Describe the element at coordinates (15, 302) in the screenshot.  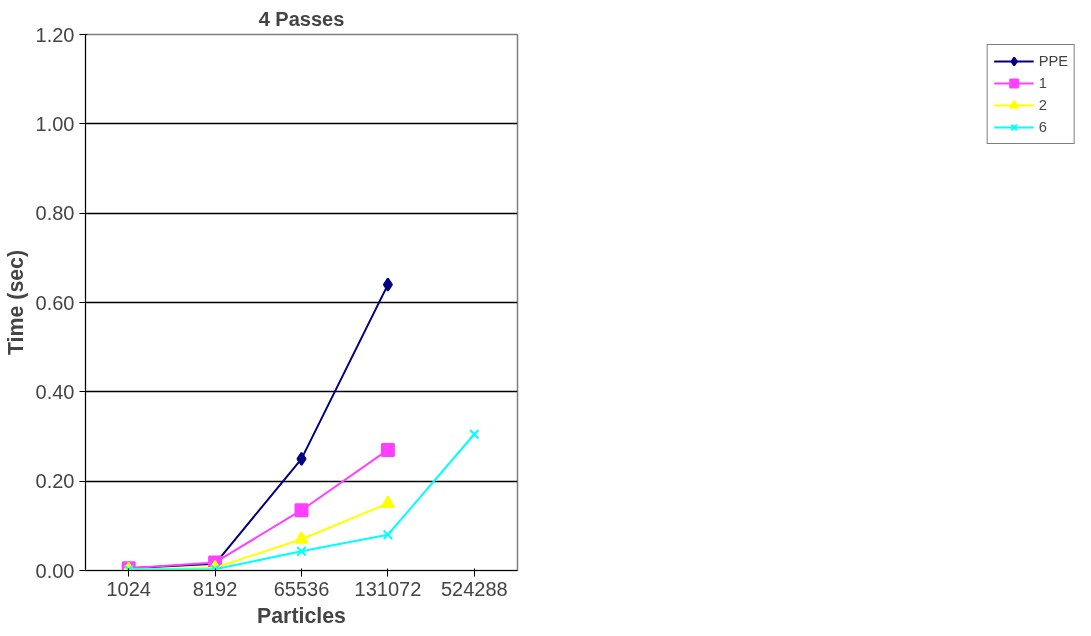
I see `y-axis-title: Time (sec)` at that location.